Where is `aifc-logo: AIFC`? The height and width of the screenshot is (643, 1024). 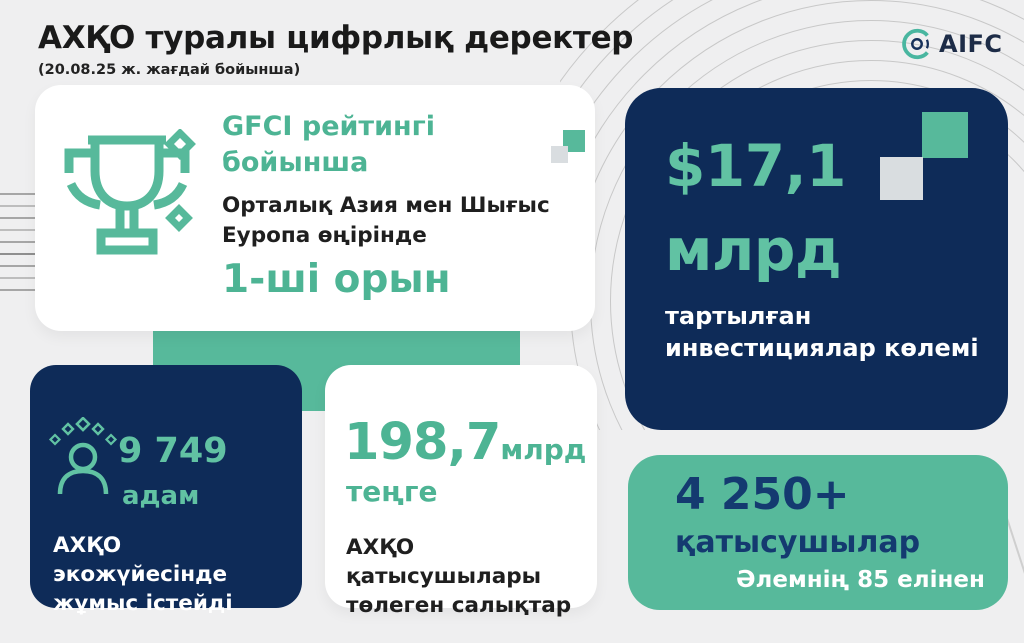
aifc-logo: AIFC is located at coordinates (951, 44).